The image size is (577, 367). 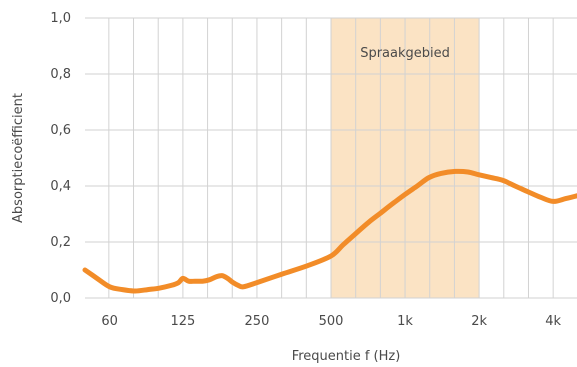 What do you see at coordinates (60, 242) in the screenshot?
I see `y-tick-label: 0,2` at bounding box center [60, 242].